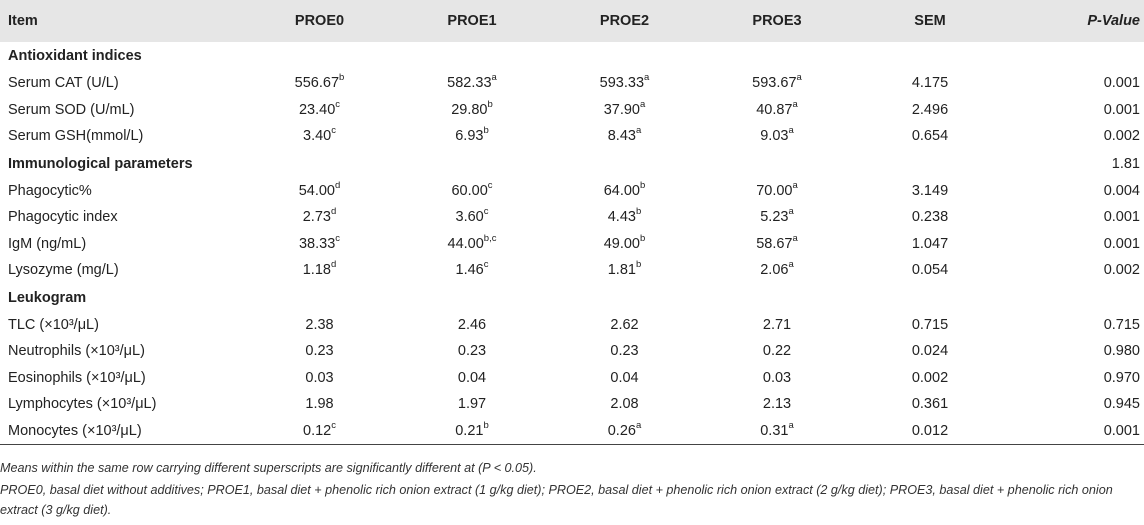  Describe the element at coordinates (930, 431) in the screenshot. I see `sem-cell: 0.012` at that location.